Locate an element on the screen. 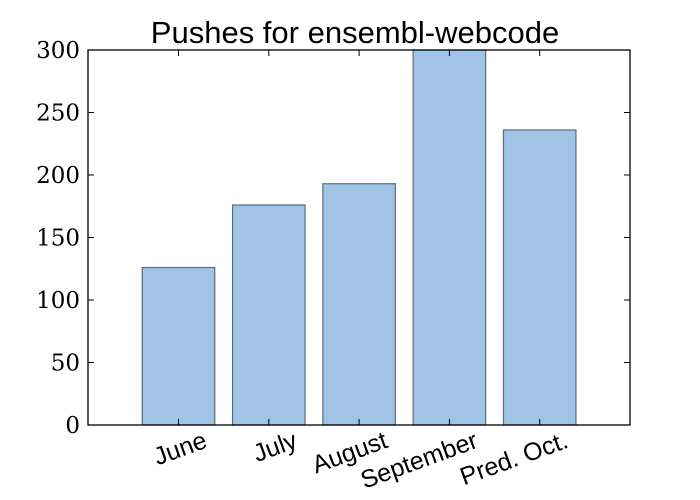 This screenshot has height=500, width=700. ytick-label: 0 is located at coordinates (72, 426).